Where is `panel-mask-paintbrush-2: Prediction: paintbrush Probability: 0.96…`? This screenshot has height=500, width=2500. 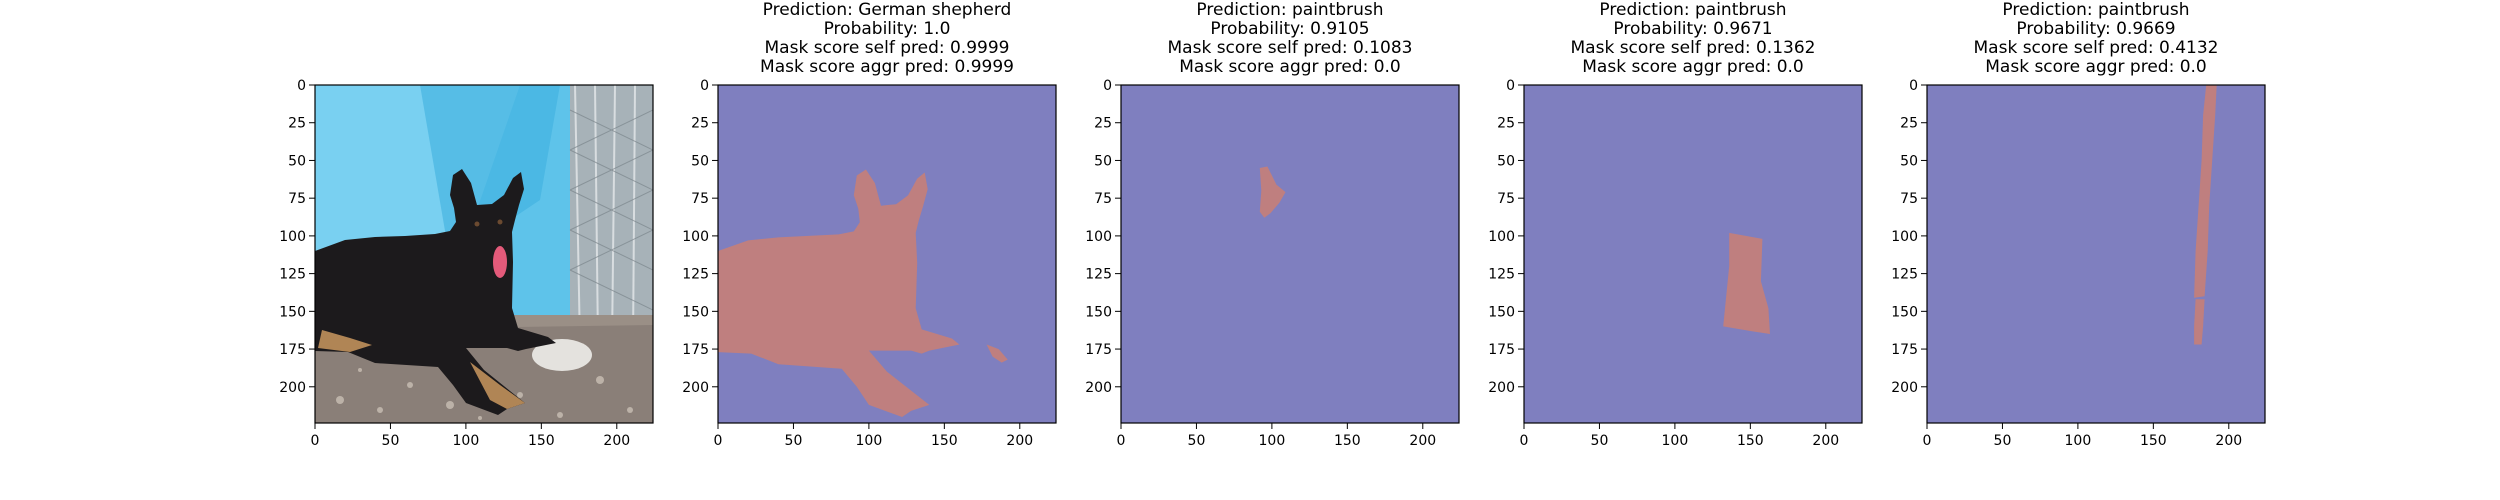
panel-mask-paintbrush-2: Prediction: paintbrush Probability: 0.96… is located at coordinates (1675, 224).